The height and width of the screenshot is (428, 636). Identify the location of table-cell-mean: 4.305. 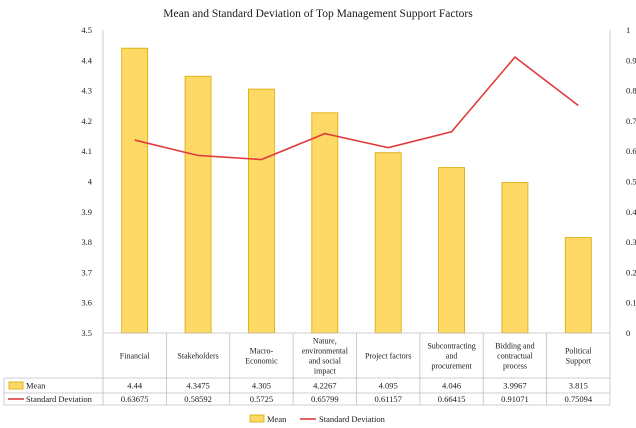
(261, 386).